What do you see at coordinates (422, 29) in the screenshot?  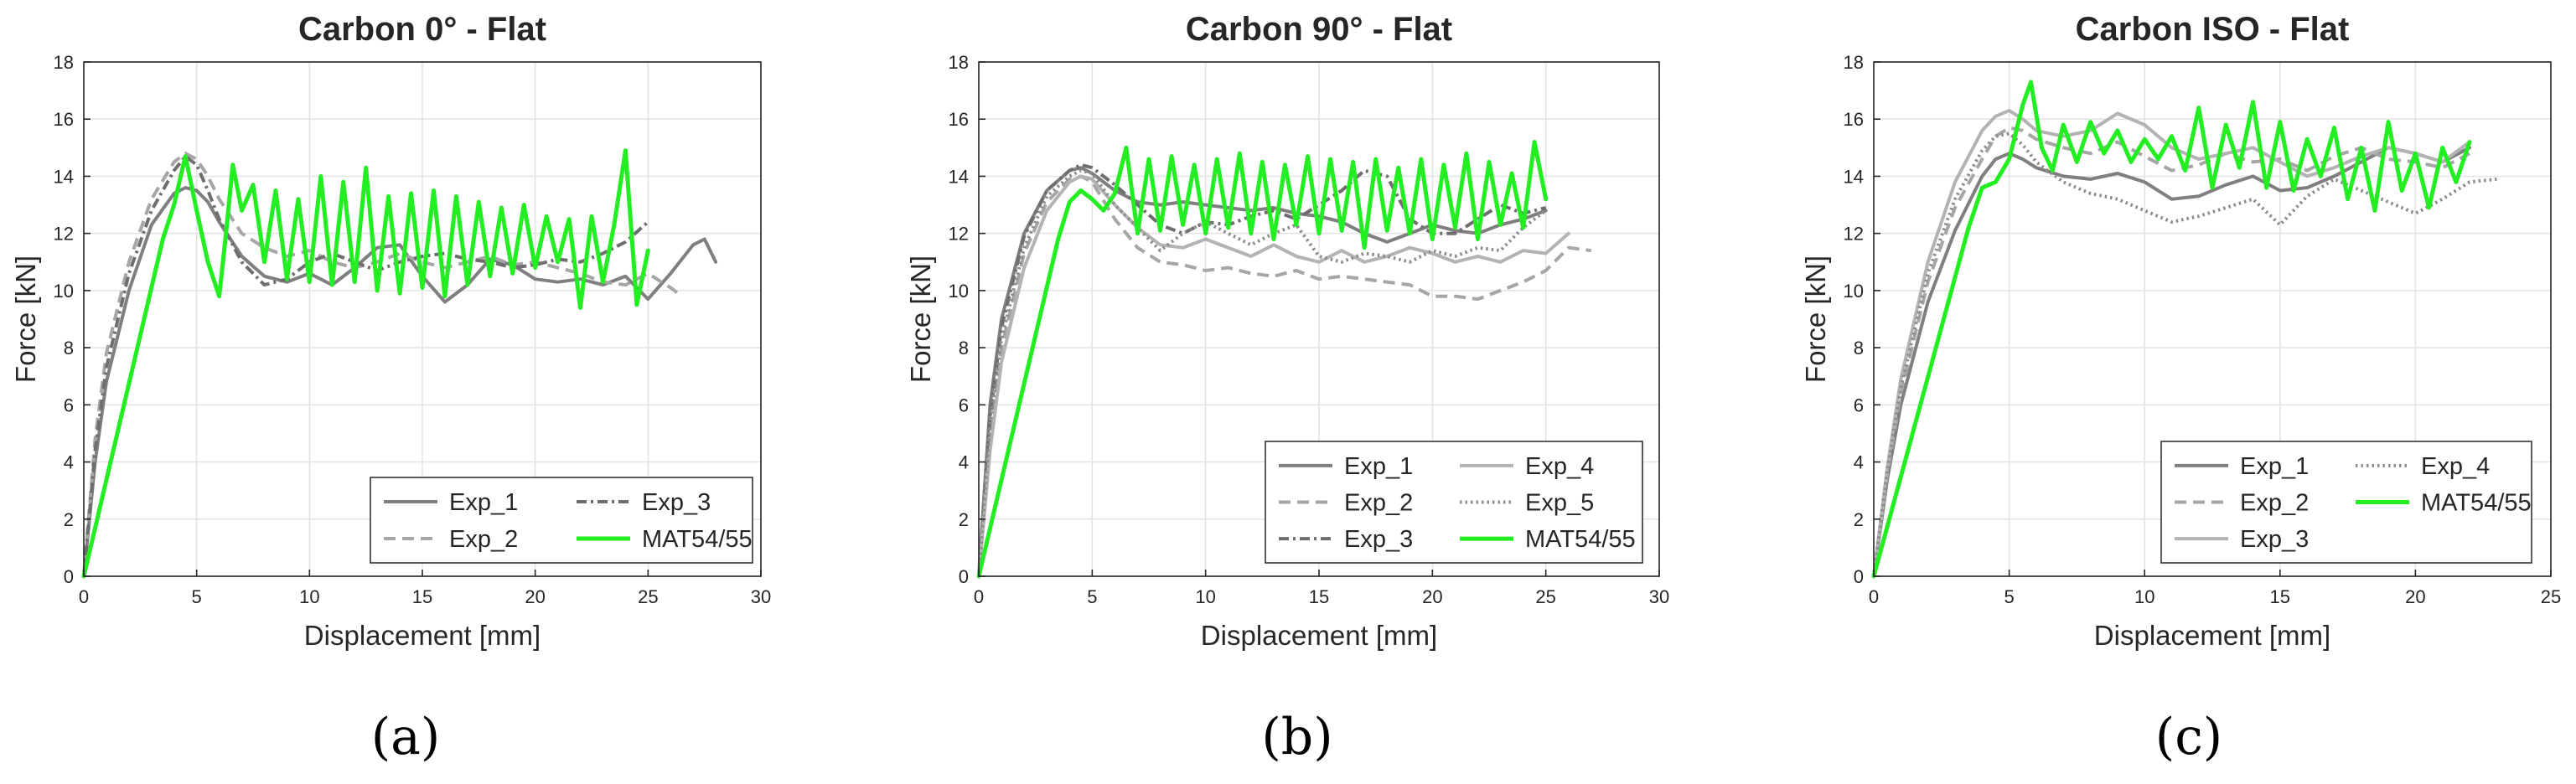 I see `chart-title: Carbon 0° - Flat` at bounding box center [422, 29].